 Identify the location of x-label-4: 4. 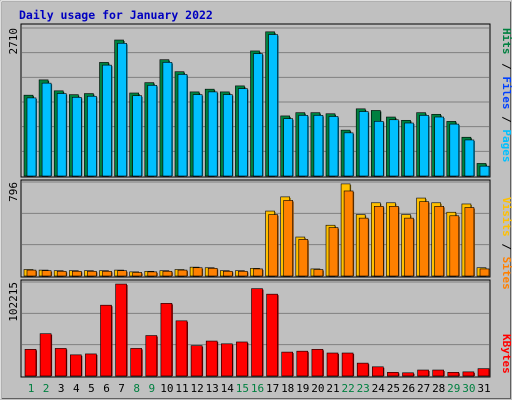
(76, 388).